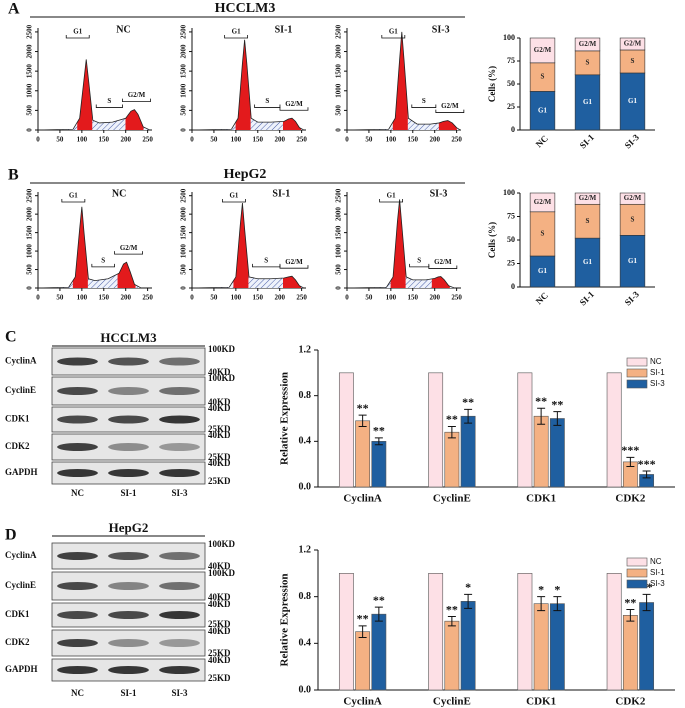 This screenshot has height=708, width=685. Describe the element at coordinates (362, 499) in the screenshot. I see `x-tick-label: CyclinA` at that location.